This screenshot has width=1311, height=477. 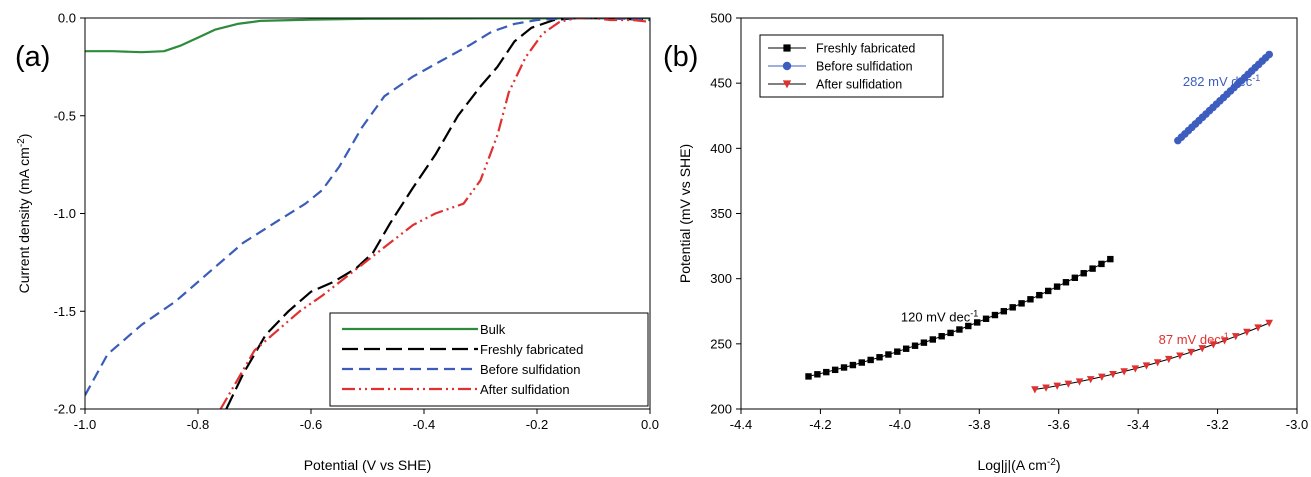 What do you see at coordinates (721, 18) in the screenshot?
I see `y-tick-label: 500` at bounding box center [721, 18].